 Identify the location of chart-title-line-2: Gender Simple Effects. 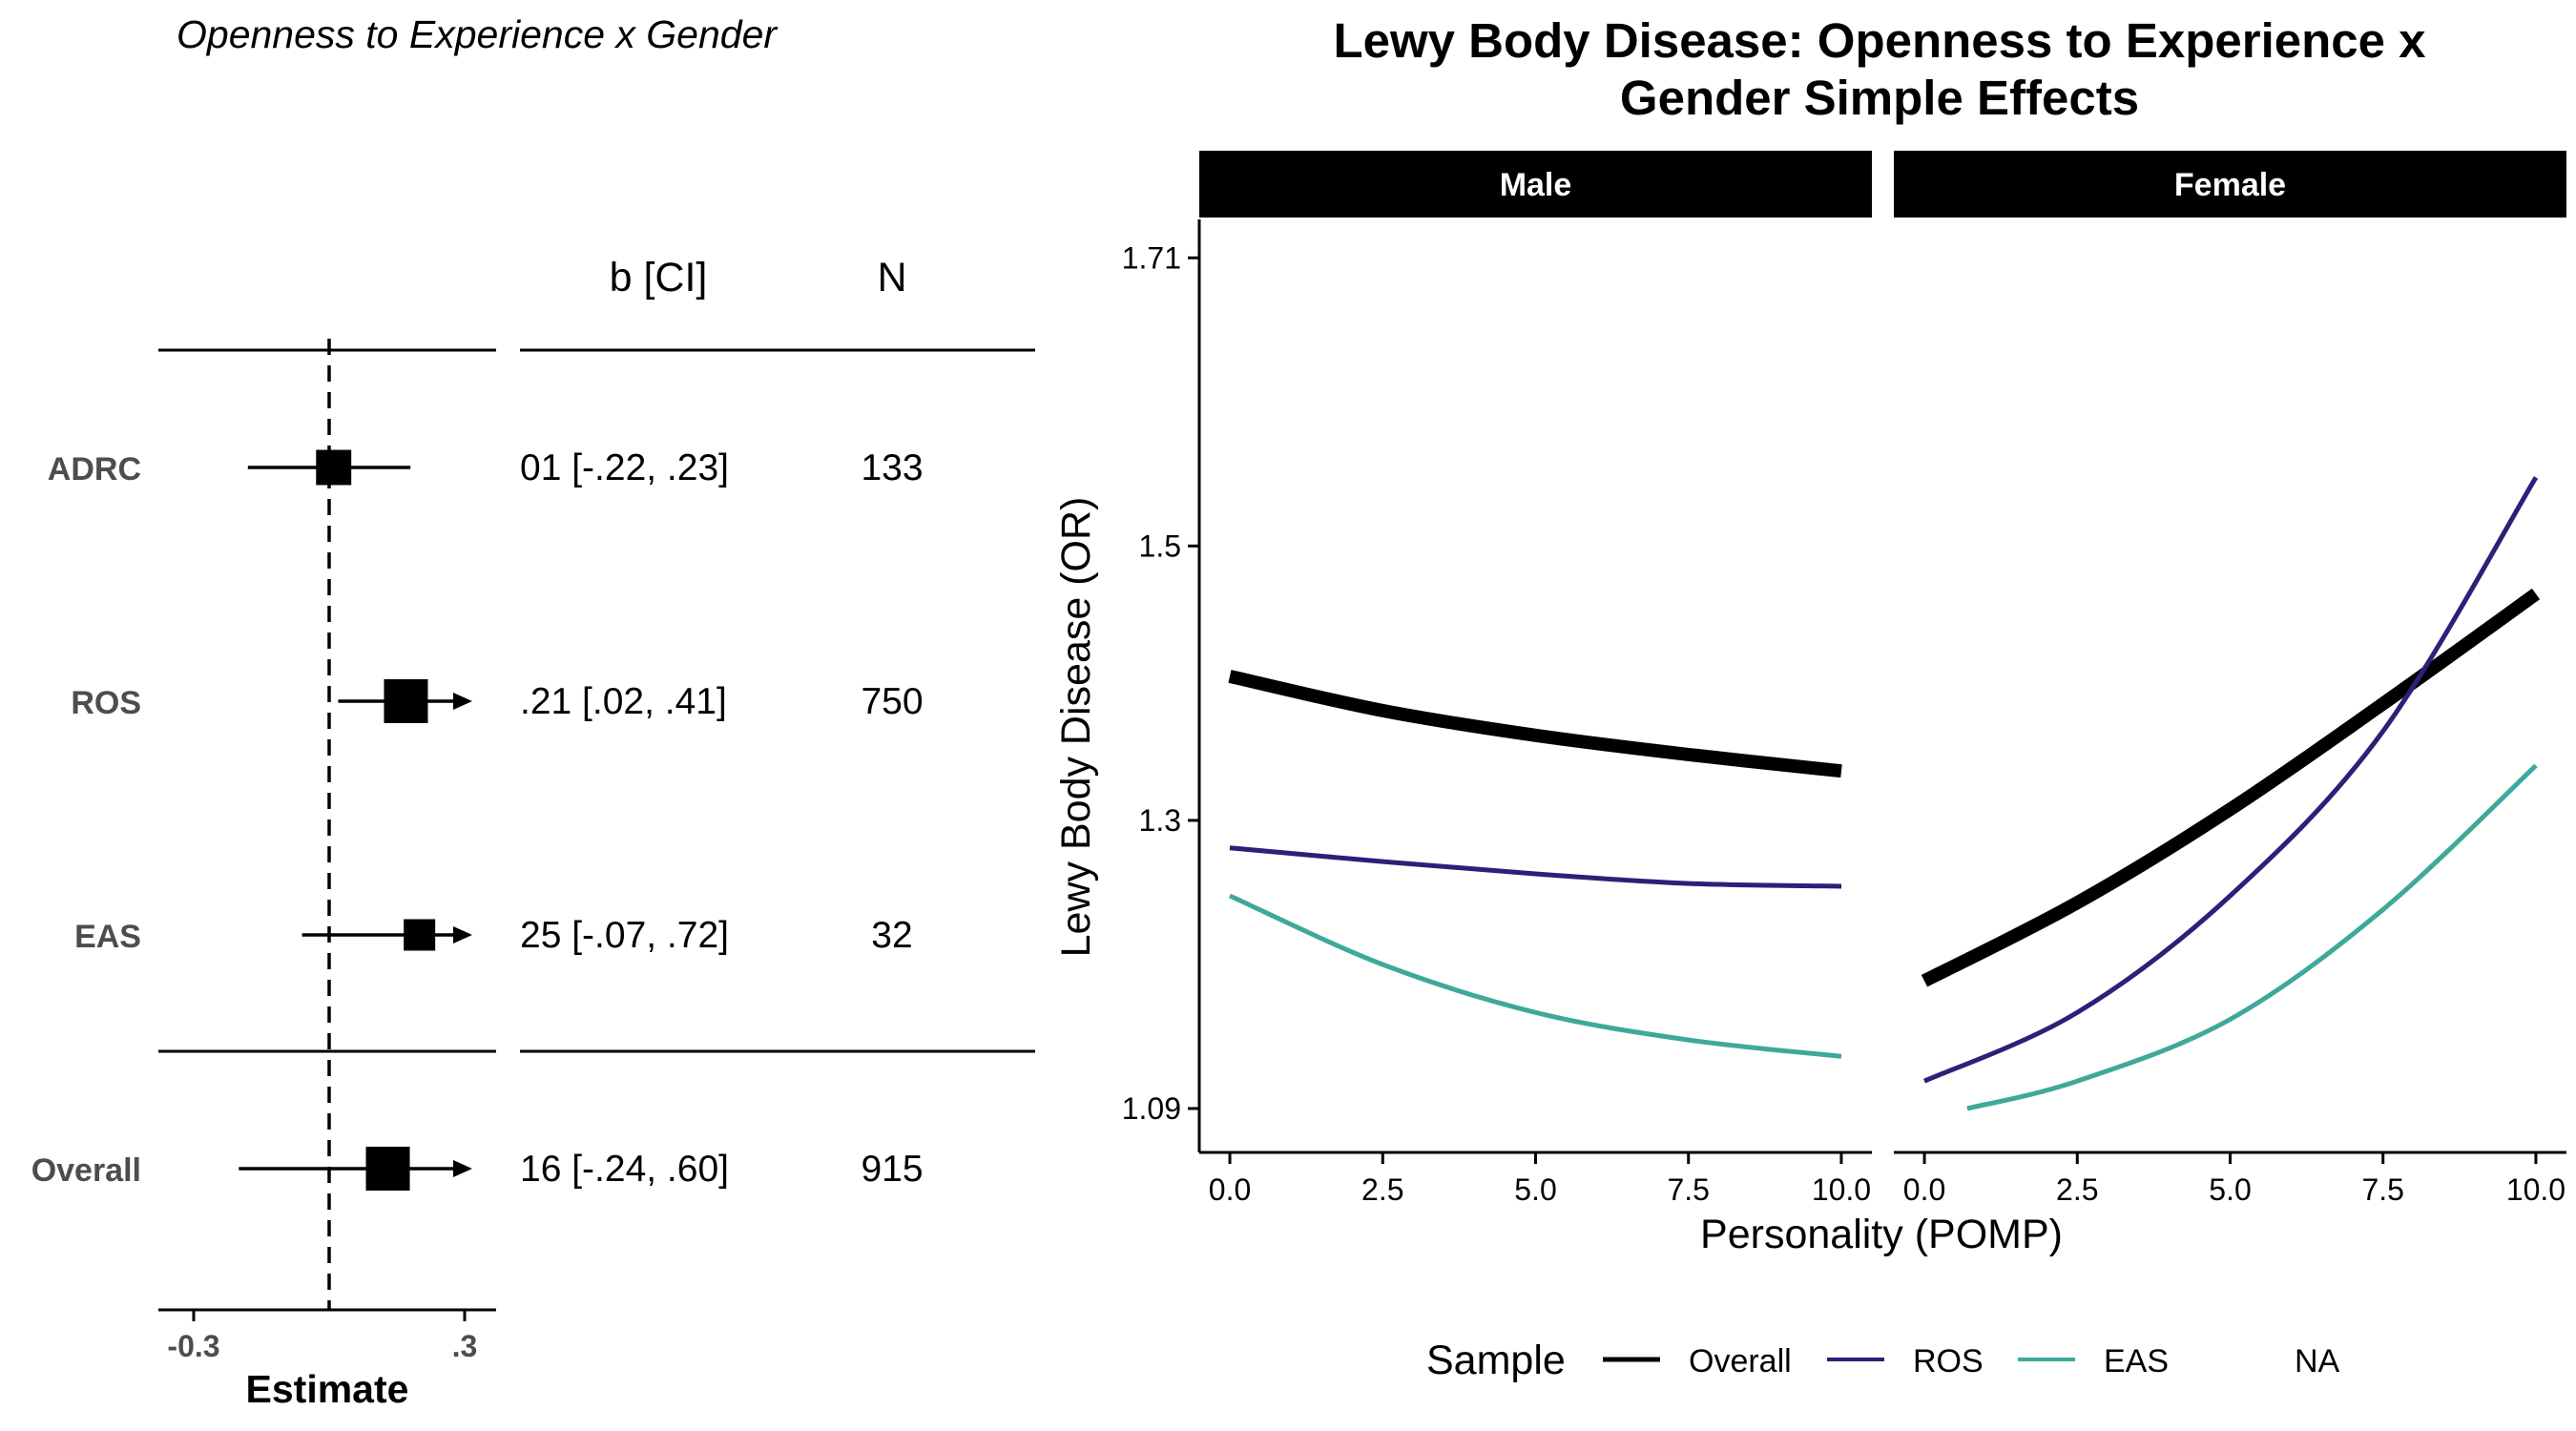
(1879, 98).